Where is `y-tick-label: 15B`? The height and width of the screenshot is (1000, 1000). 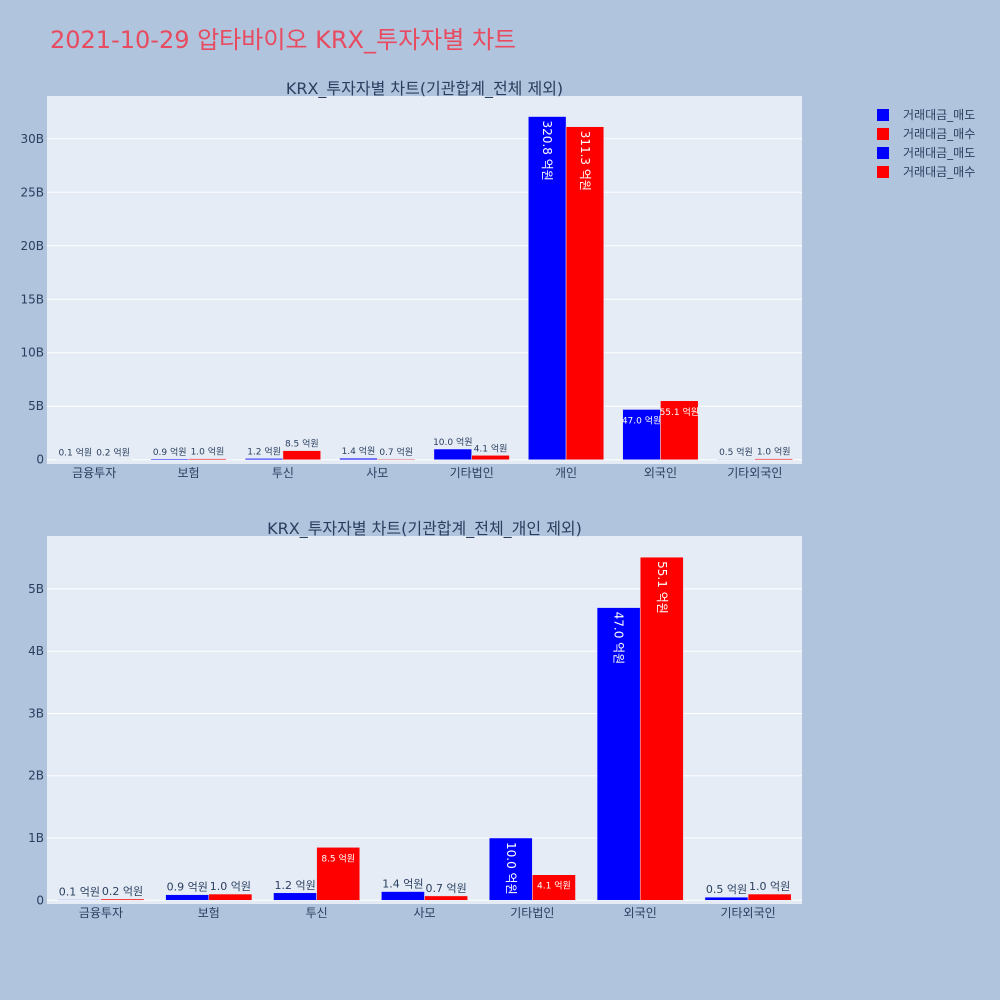 y-tick-label: 15B is located at coordinates (32, 299).